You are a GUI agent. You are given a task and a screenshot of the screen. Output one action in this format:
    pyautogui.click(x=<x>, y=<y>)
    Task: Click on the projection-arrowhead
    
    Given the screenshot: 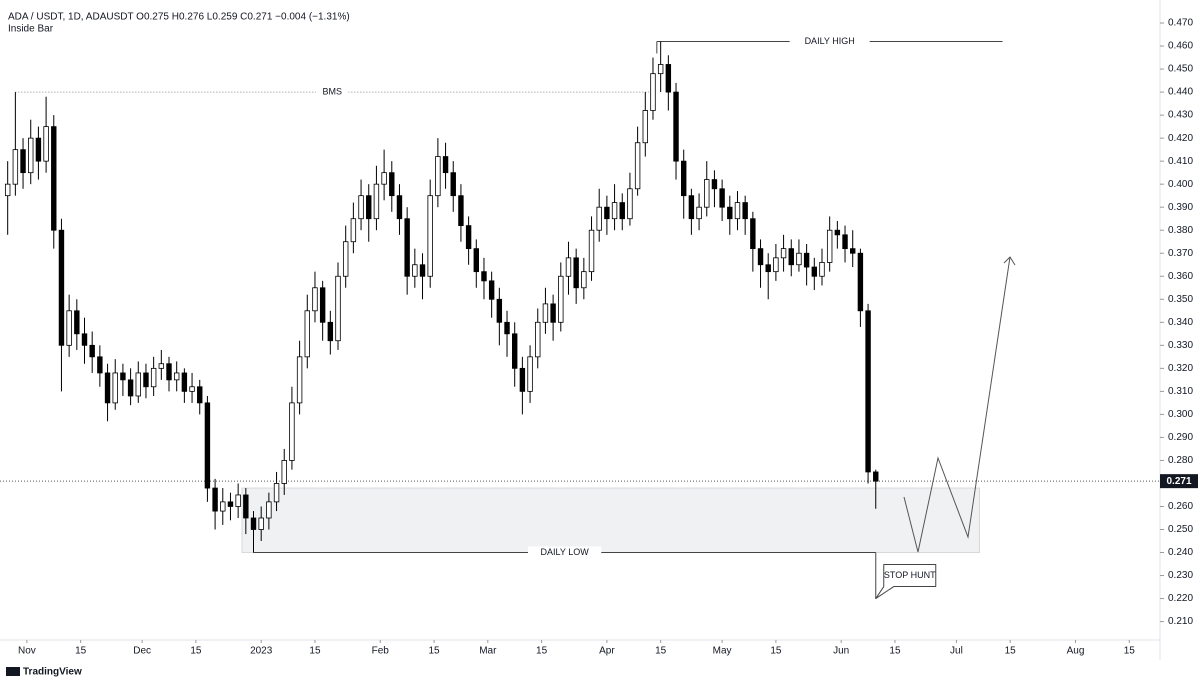 What is the action you would take?
    pyautogui.click(x=1009, y=261)
    